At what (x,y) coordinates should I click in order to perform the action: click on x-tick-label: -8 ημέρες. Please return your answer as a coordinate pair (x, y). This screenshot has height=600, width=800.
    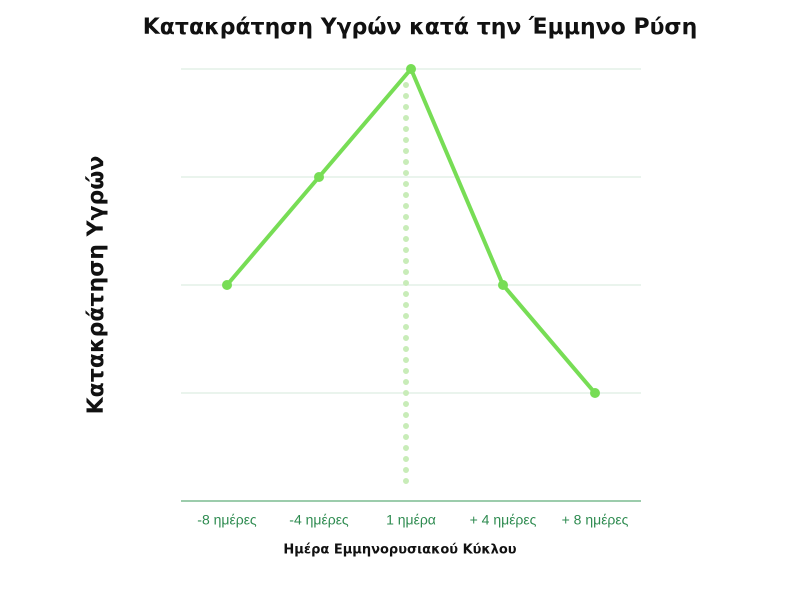
    Looking at the image, I should click on (227, 520).